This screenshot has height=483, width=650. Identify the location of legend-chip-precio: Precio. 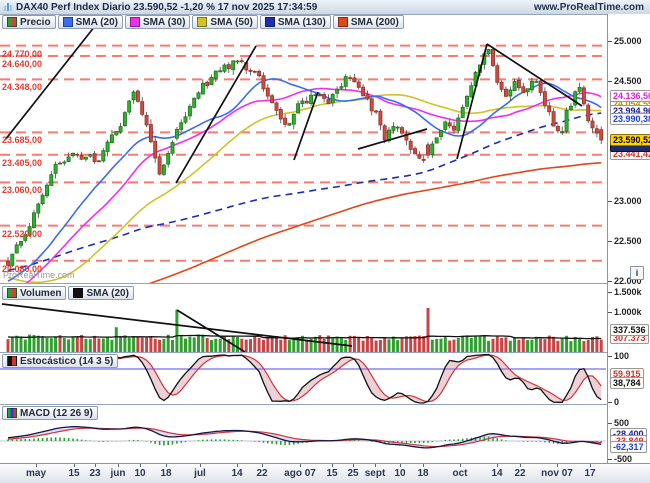
(29, 22).